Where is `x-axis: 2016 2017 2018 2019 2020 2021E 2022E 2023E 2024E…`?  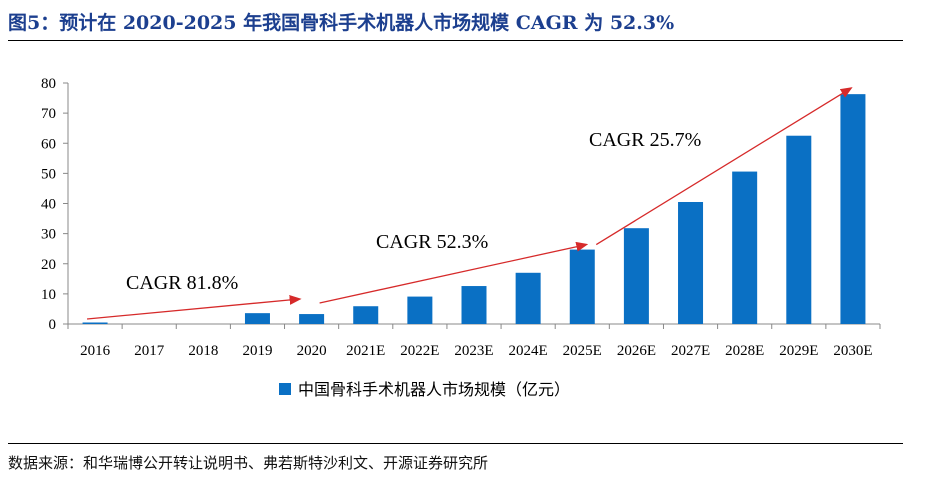 x-axis: 2016 2017 2018 2019 2020 2021E 2022E 2023E 2024E… is located at coordinates (474, 341).